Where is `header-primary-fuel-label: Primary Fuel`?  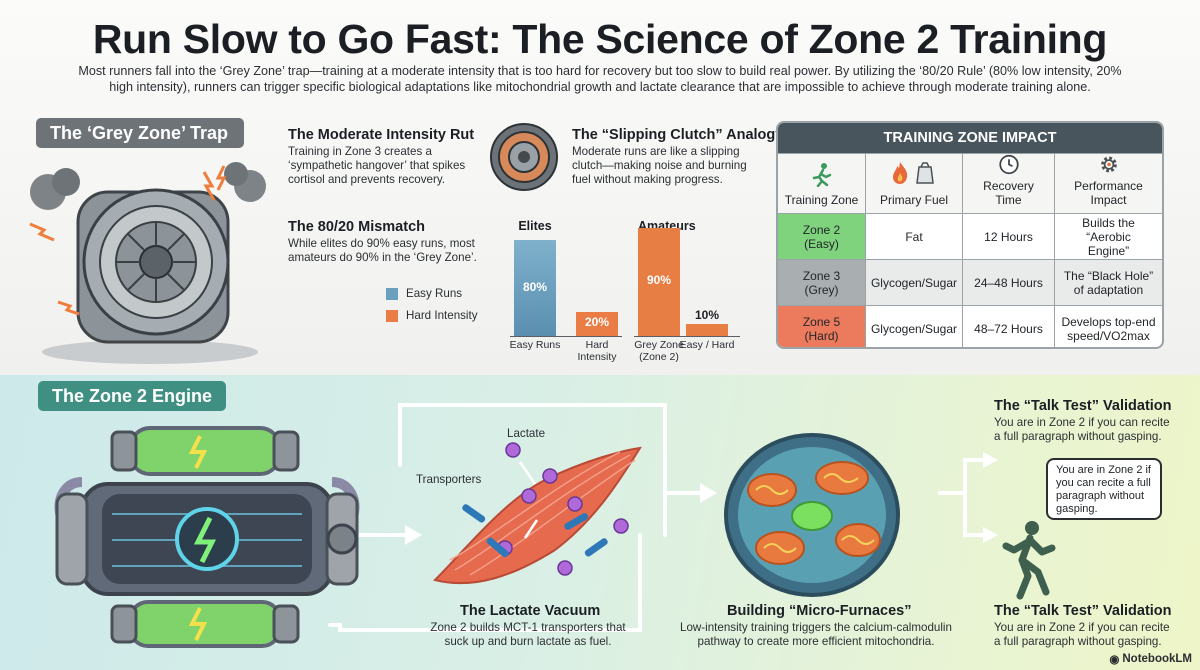
header-primary-fuel-label: Primary Fuel is located at coordinates (913, 200).